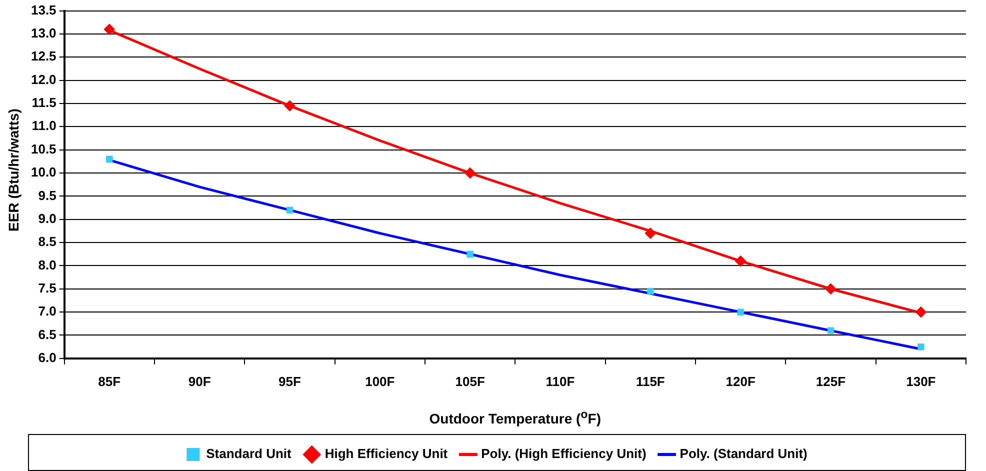  I want to click on y-tick-label: 12.0, so click(43, 79).